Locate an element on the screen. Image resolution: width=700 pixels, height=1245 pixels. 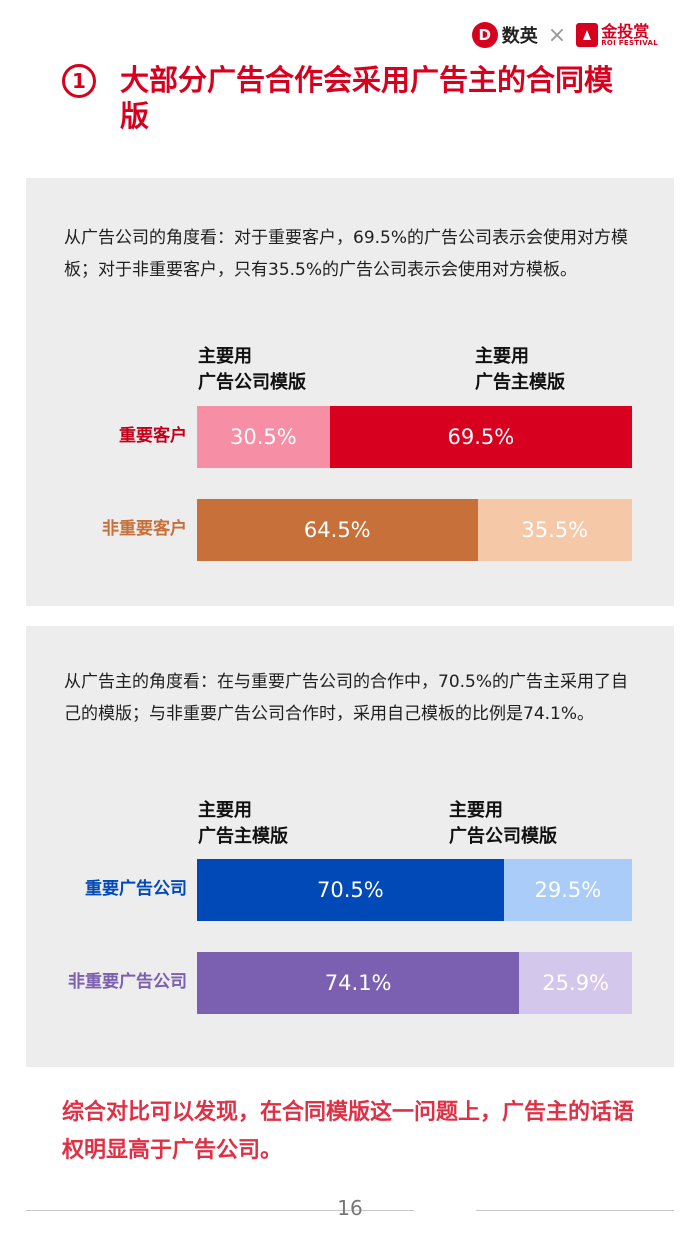
panel1-col-right-label: 主要用 广告主模版 is located at coordinates (520, 369).